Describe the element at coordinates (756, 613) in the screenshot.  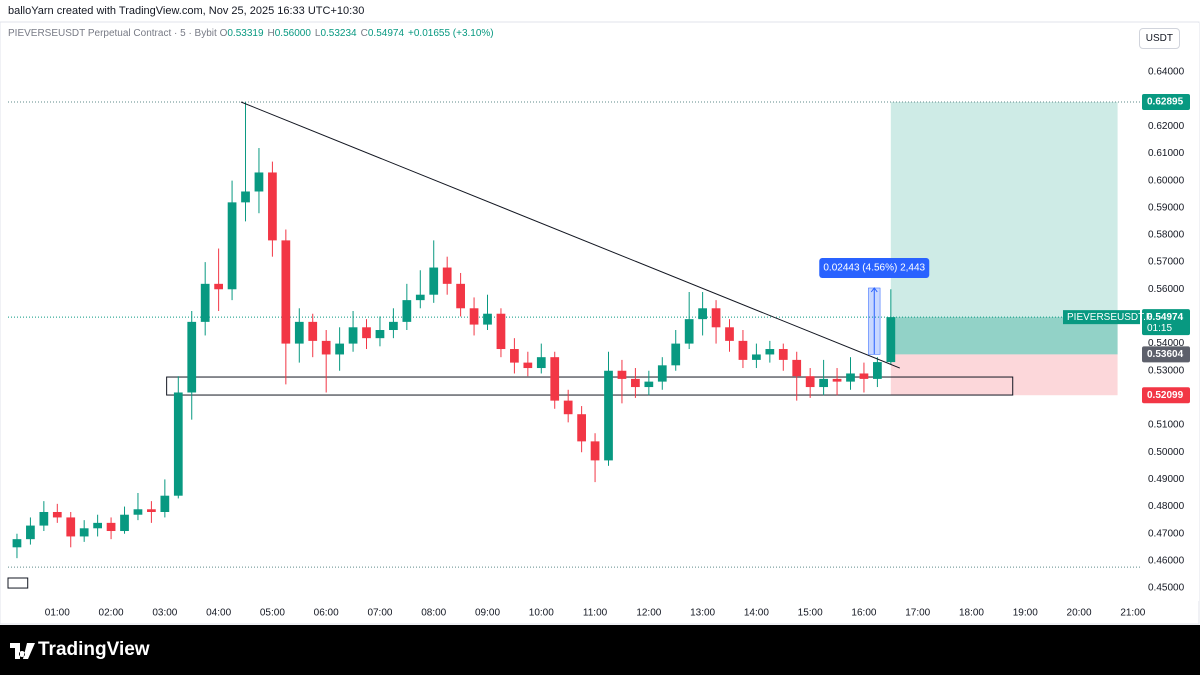
I see `x-tick-label: 14:00` at that location.